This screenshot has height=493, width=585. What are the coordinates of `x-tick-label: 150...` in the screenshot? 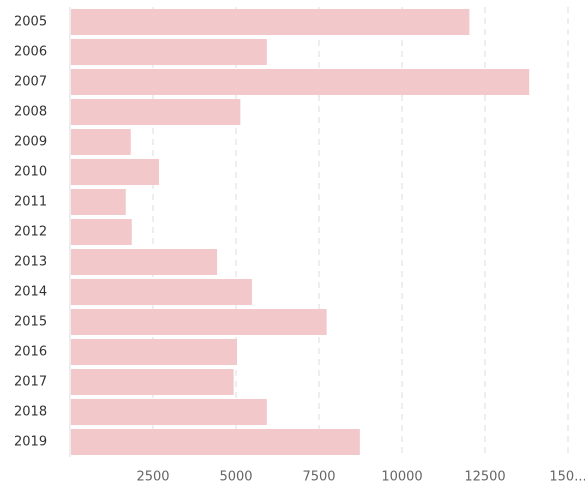 It's located at (567, 477).